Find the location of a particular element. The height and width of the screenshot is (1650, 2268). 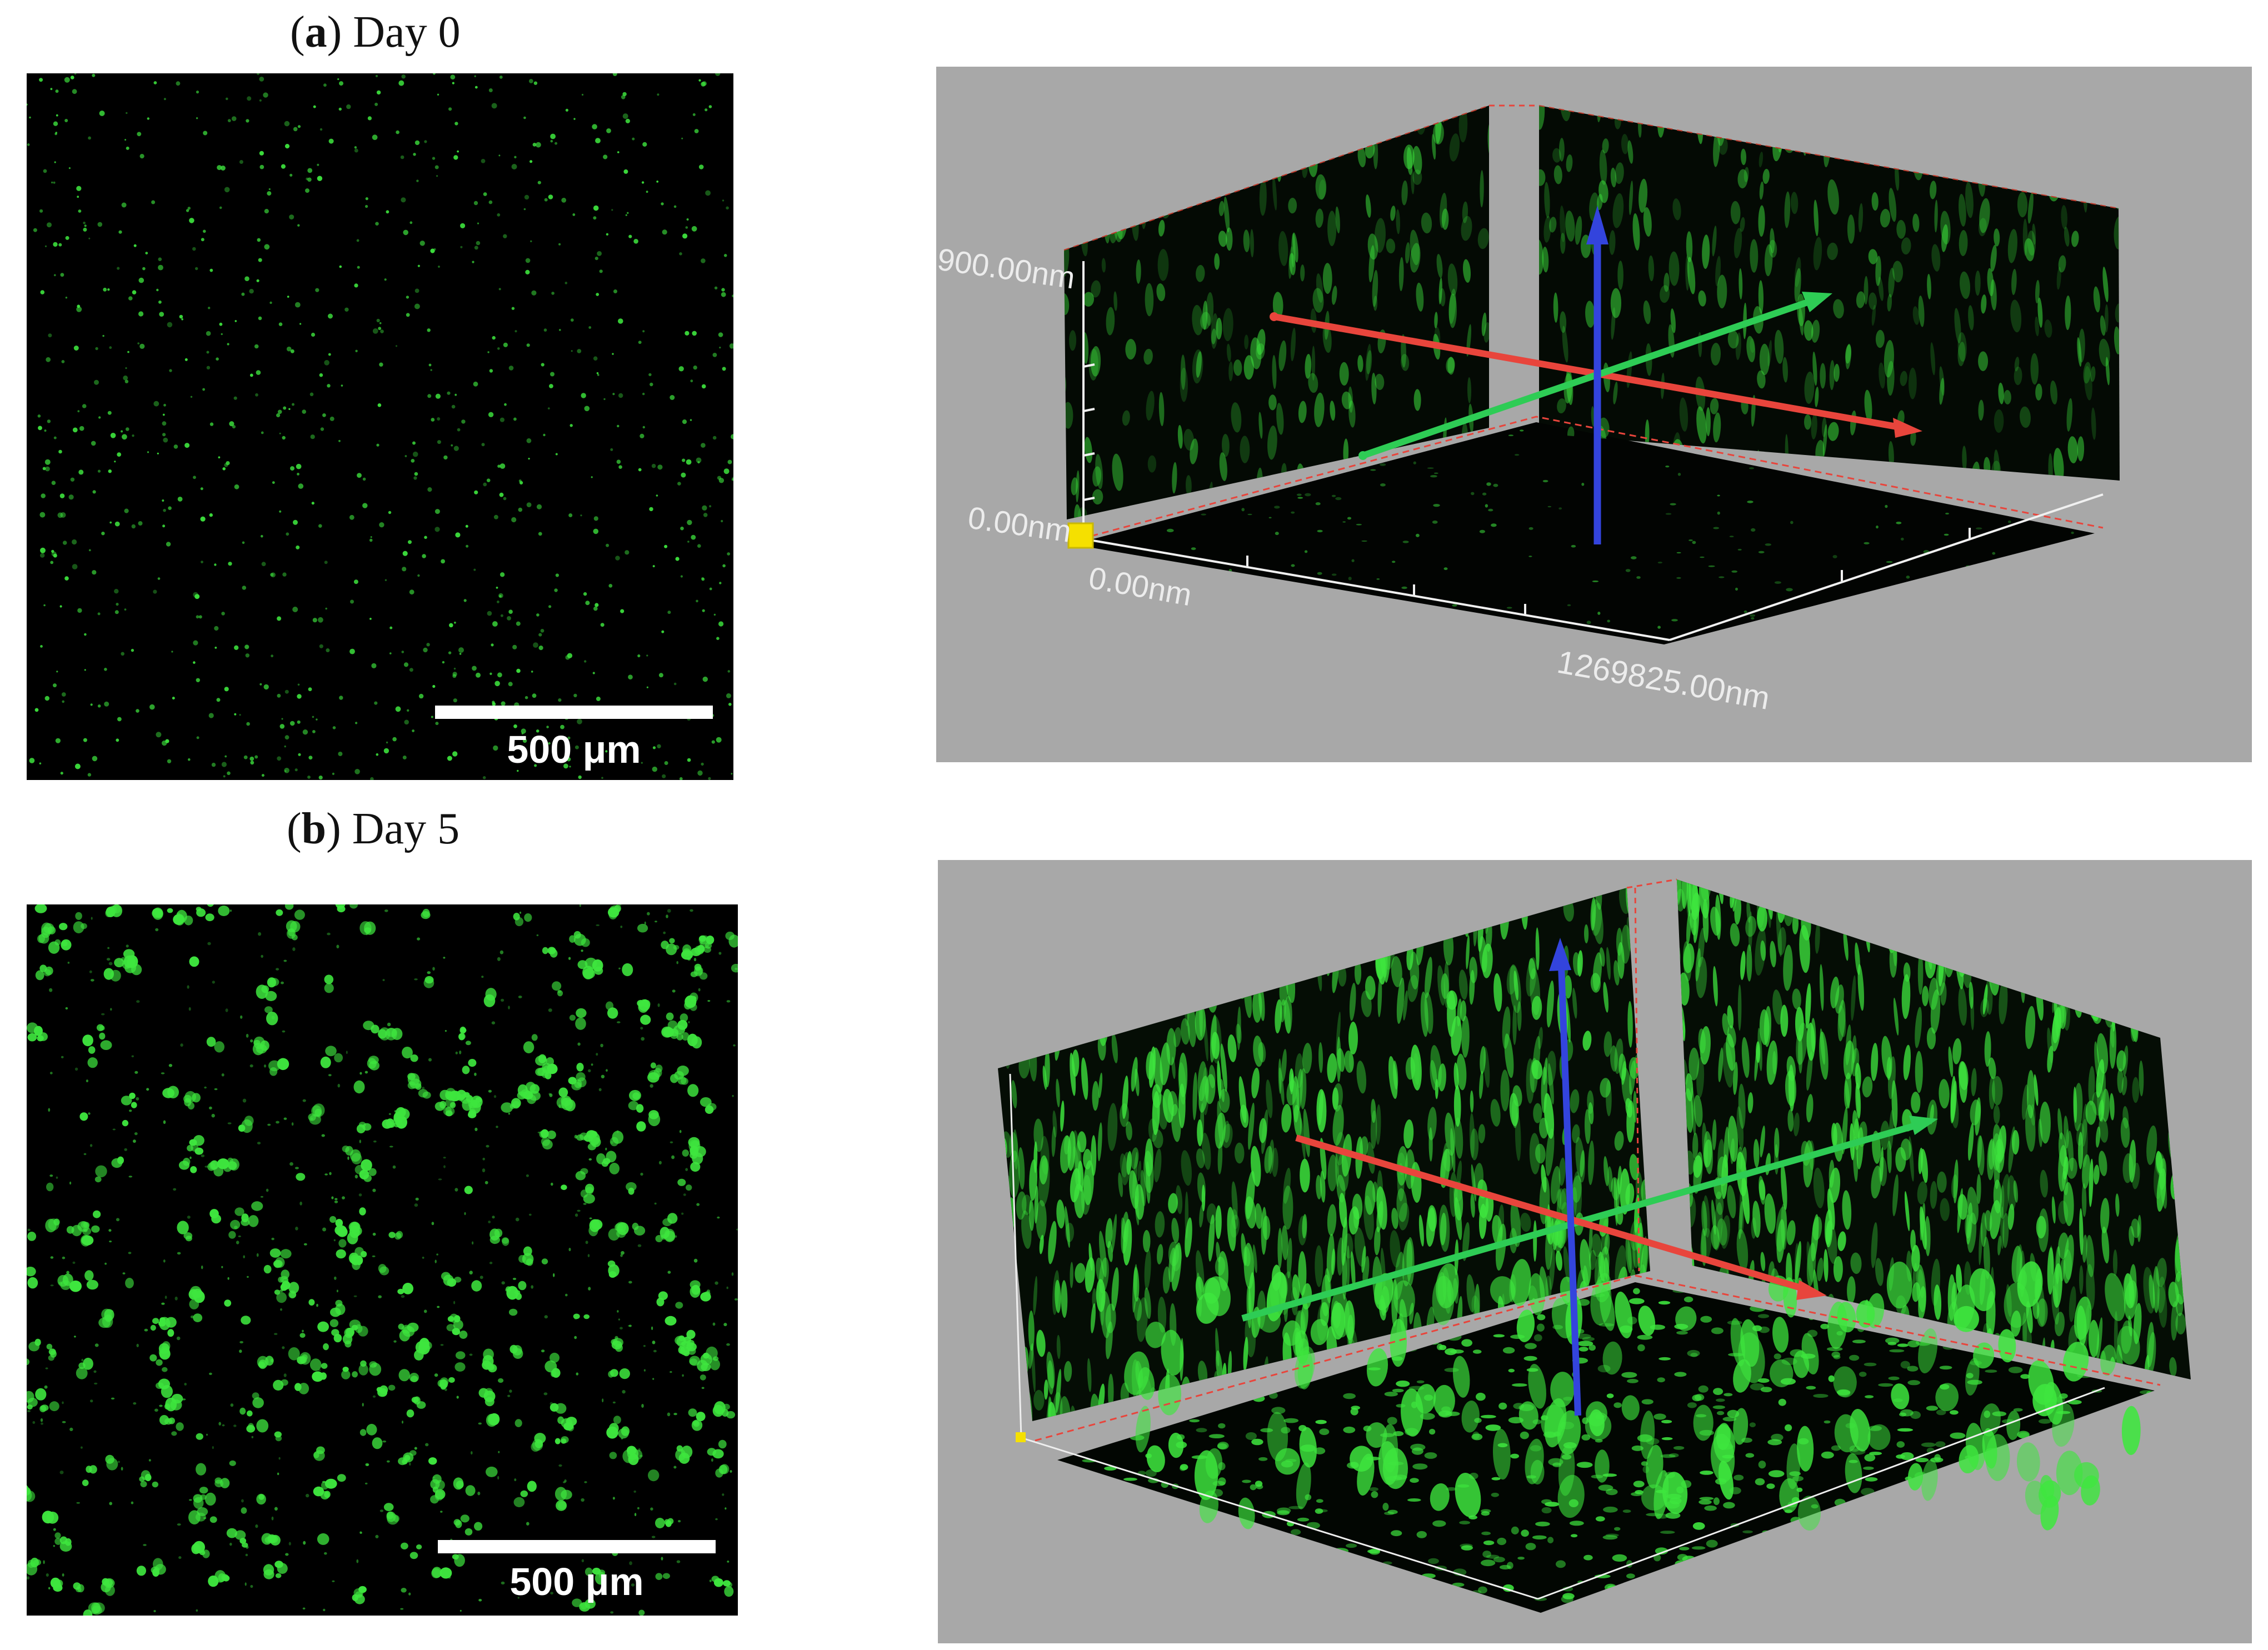

caption-b: (b) Day 5 is located at coordinates (373, 828).